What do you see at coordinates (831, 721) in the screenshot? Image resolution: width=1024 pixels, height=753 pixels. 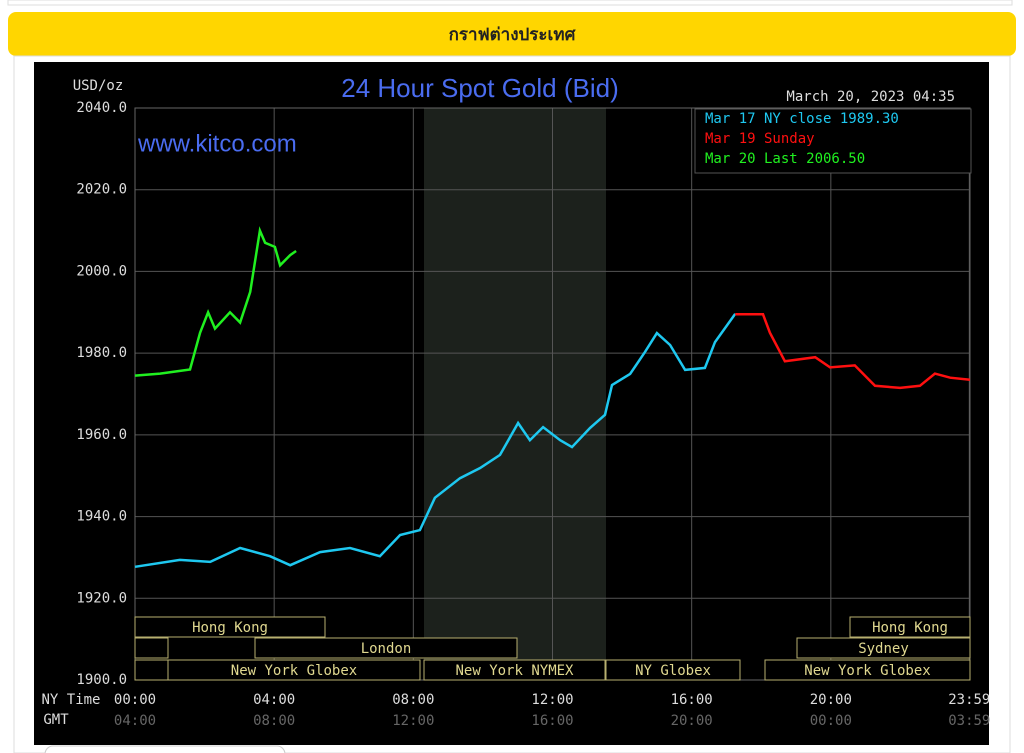 I see `x2-tick-label: 00:00` at bounding box center [831, 721].